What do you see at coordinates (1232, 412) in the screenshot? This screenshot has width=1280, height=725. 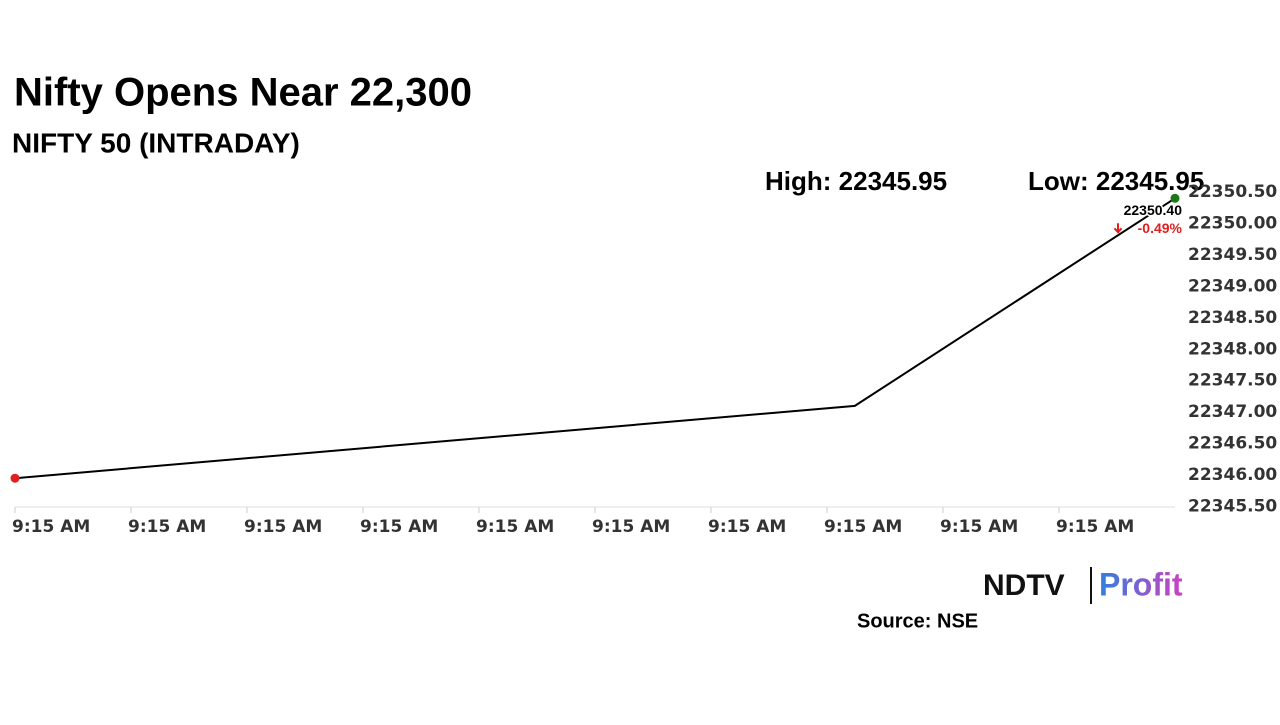 I see `y-tick-label: 22347.00` at bounding box center [1232, 412].